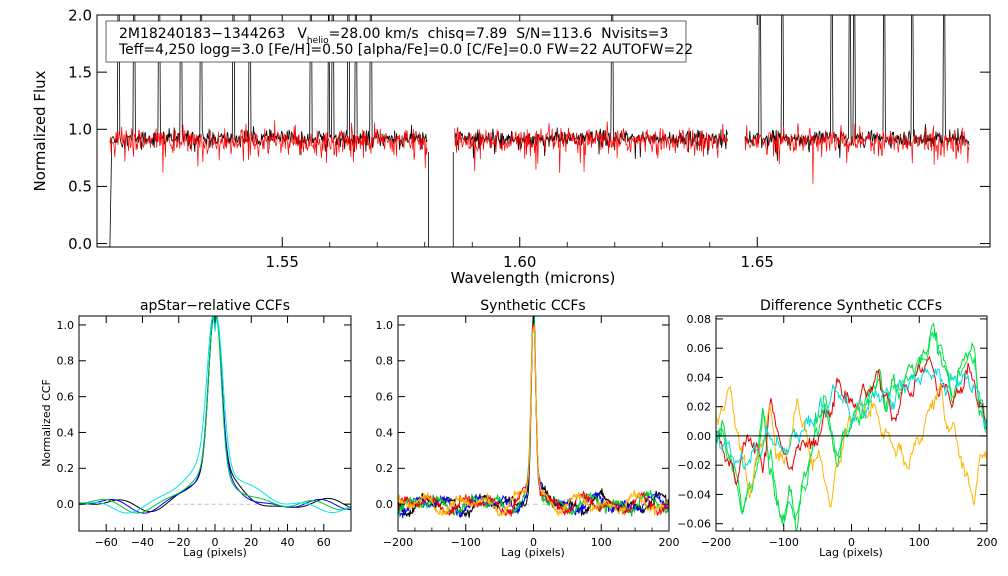 This screenshot has width=1008, height=576. Describe the element at coordinates (851, 552) in the screenshot. I see `difference-xlabel: Lag (pixels)` at that location.